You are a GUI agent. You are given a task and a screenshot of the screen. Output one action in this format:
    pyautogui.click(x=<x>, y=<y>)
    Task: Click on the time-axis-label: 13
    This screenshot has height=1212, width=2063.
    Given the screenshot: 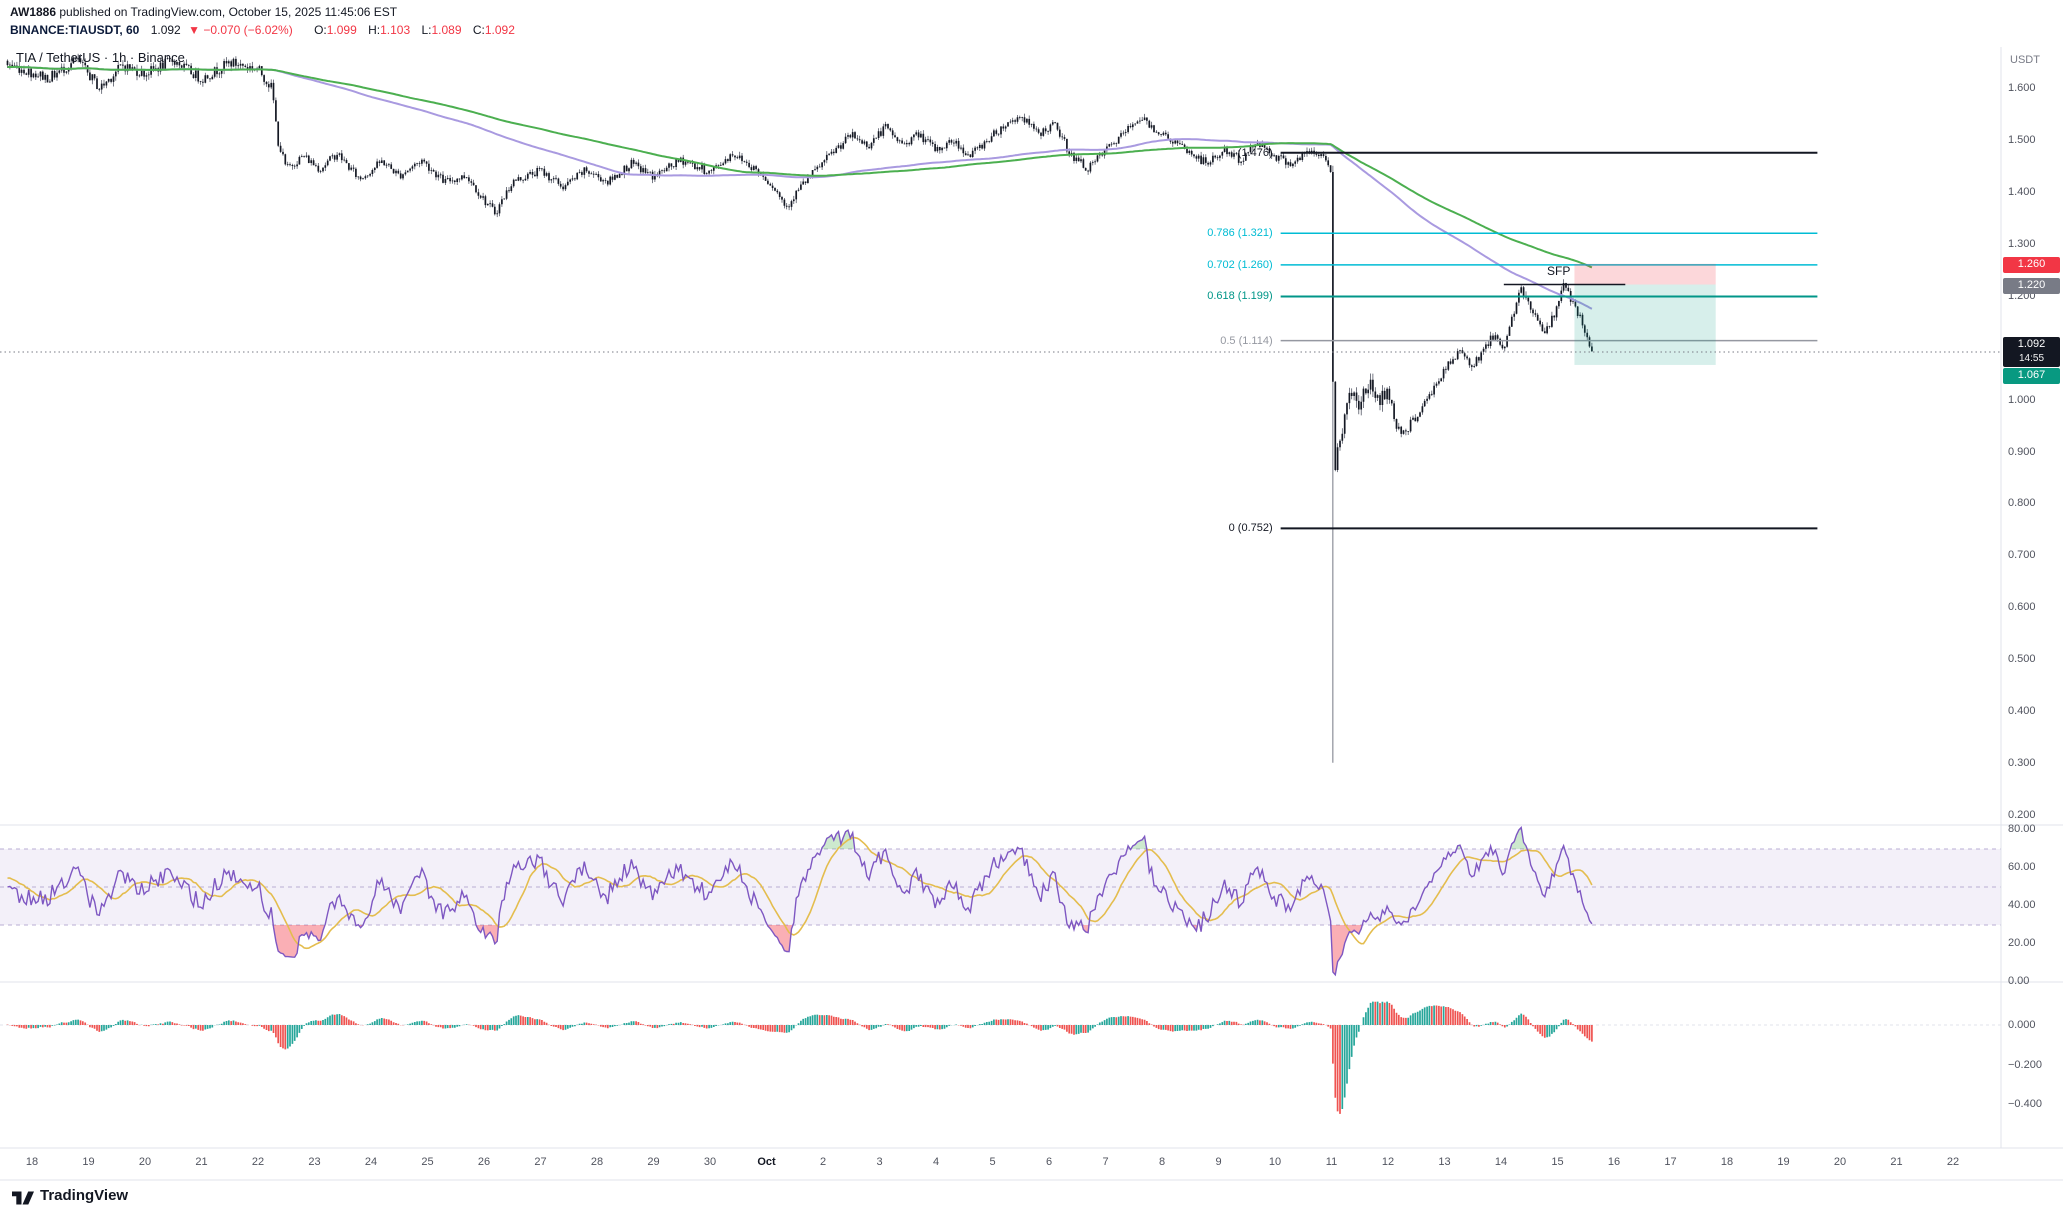 What is the action you would take?
    pyautogui.click(x=1444, y=1162)
    